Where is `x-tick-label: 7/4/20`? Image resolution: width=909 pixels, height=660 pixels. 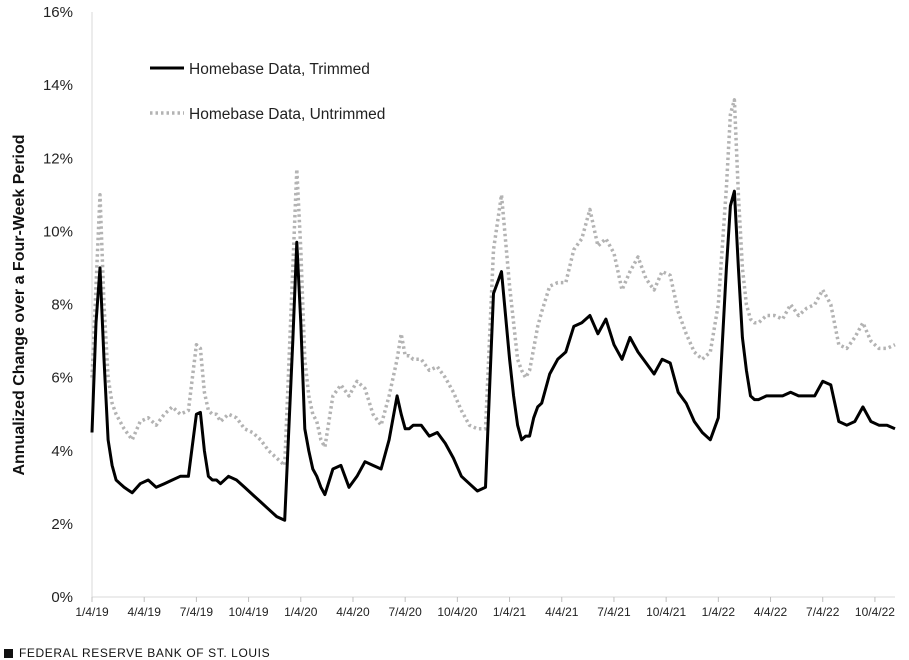 x-tick-label: 7/4/20 is located at coordinates (405, 612).